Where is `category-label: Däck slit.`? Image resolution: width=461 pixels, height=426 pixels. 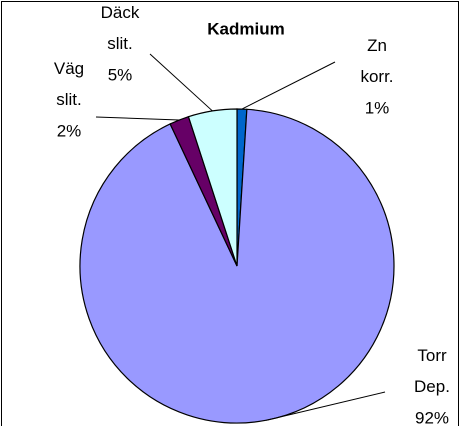
category-label: Däck slit. is located at coordinates (120, 28).